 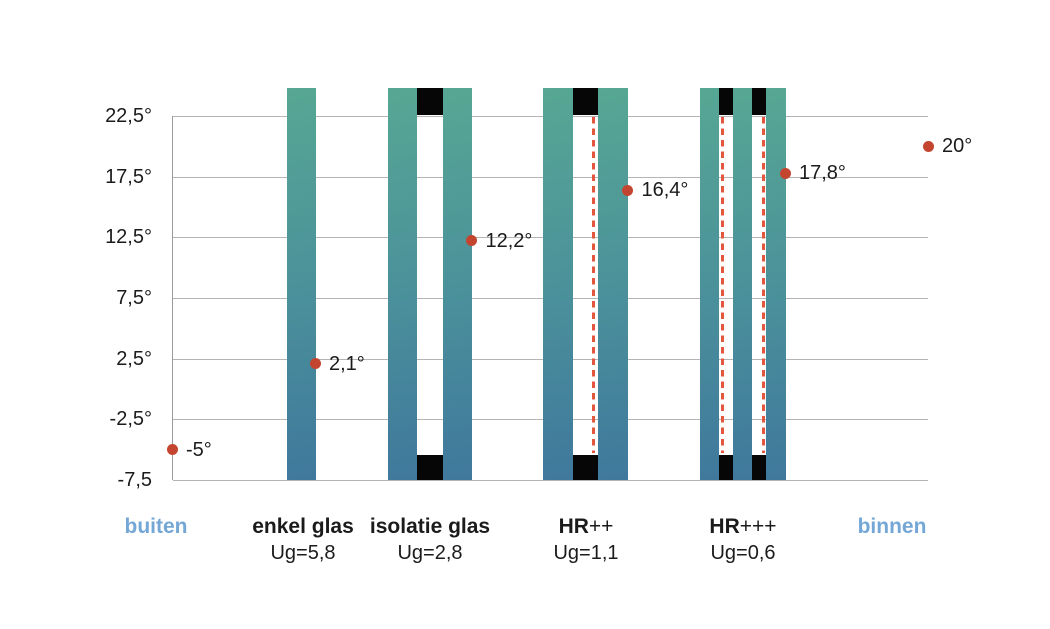 I want to click on category-label-main: isolatie glas, so click(x=430, y=526).